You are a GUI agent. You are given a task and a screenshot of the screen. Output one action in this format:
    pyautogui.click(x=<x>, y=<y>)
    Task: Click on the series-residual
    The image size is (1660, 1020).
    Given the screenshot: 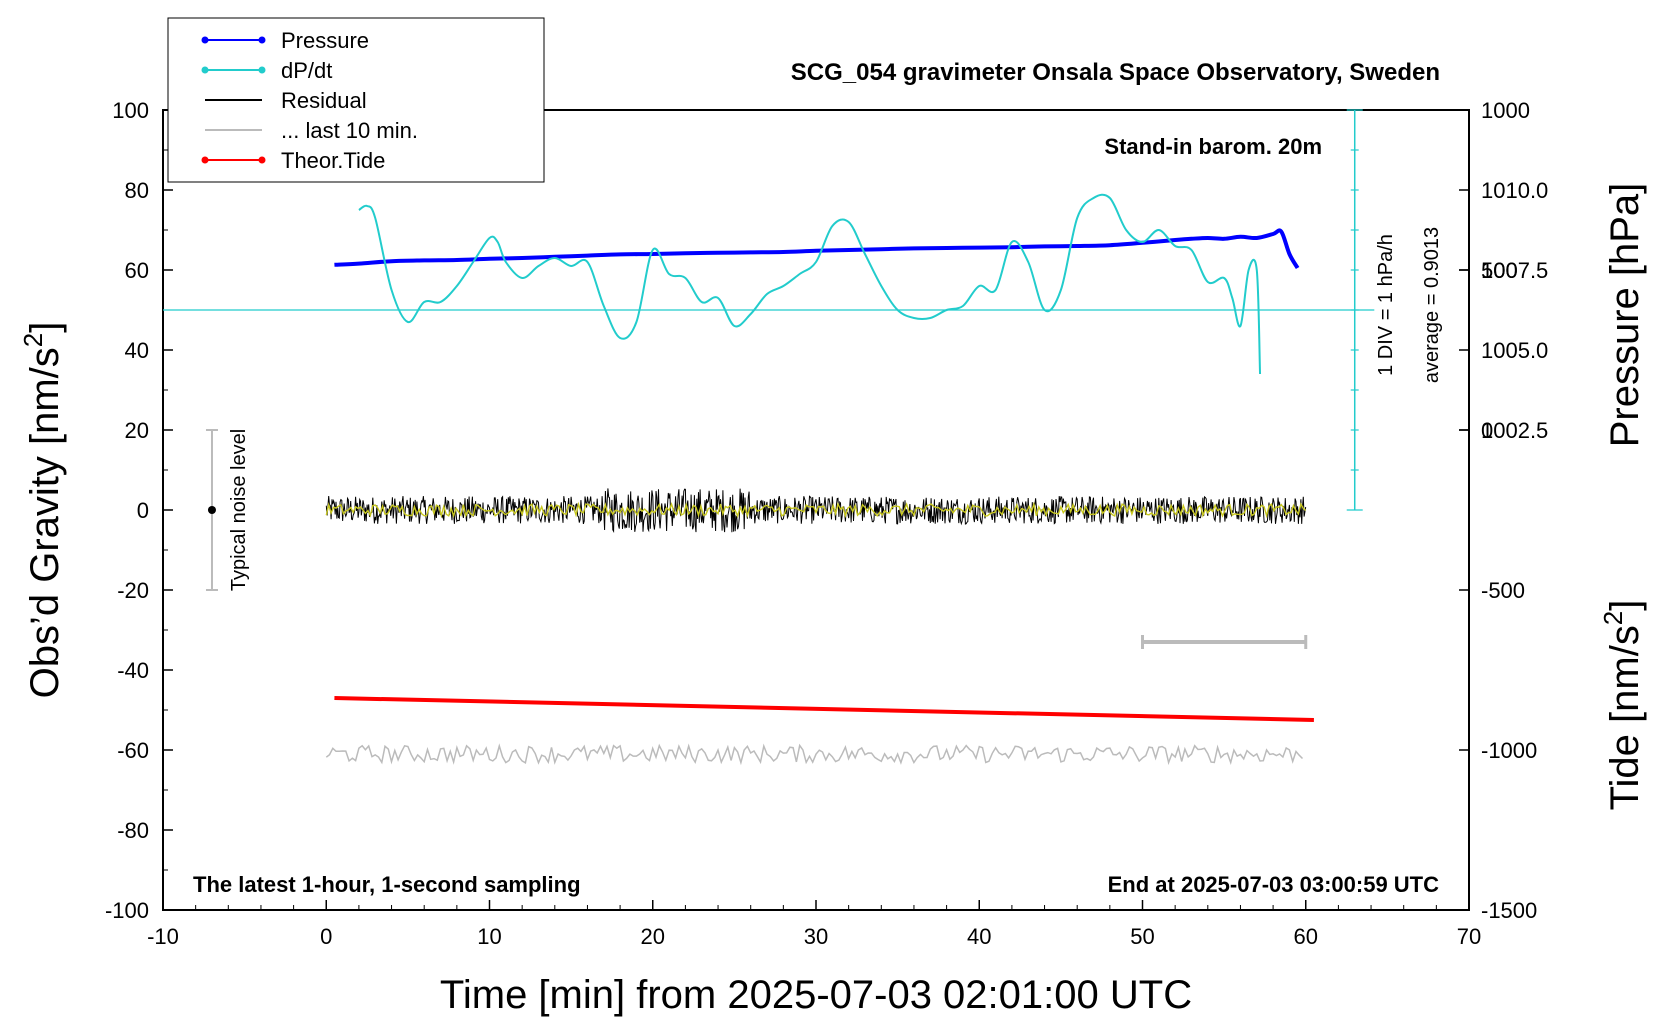 What is the action you would take?
    pyautogui.click(x=816, y=511)
    